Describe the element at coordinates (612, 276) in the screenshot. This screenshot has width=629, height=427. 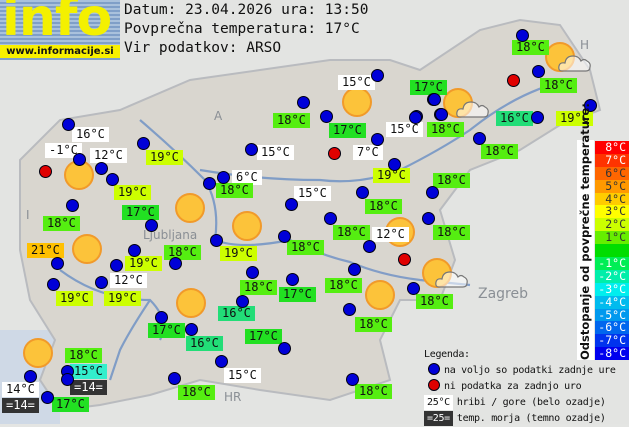
I see `scale-row: -2°C` at that location.